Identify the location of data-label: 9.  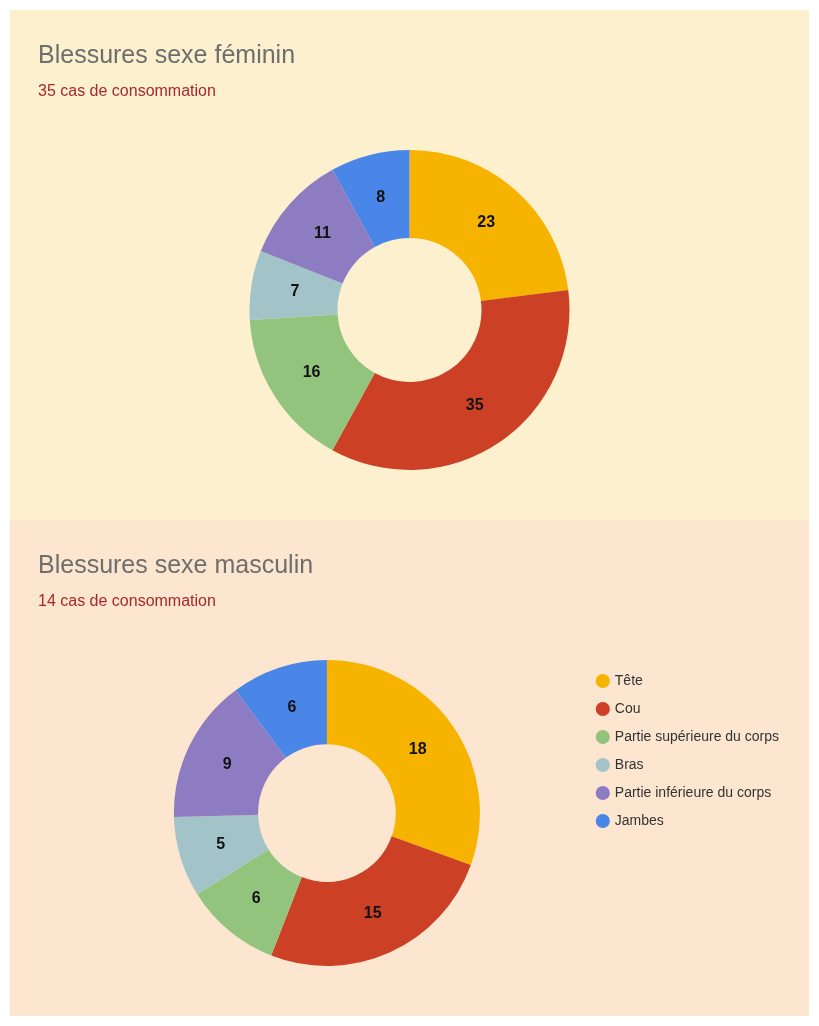
(227, 763).